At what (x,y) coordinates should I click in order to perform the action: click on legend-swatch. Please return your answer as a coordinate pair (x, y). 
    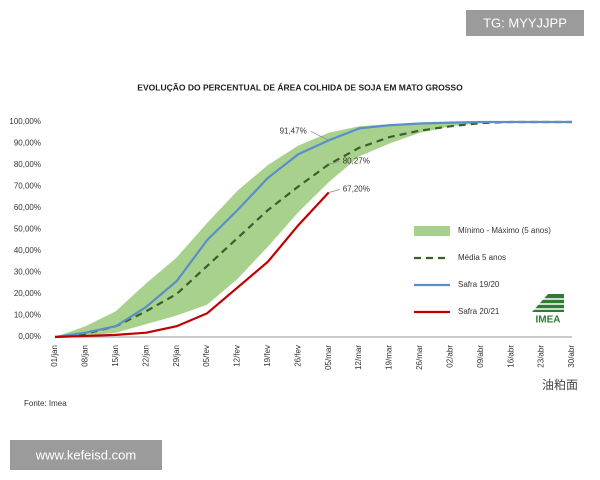
    Looking at the image, I should click on (432, 231).